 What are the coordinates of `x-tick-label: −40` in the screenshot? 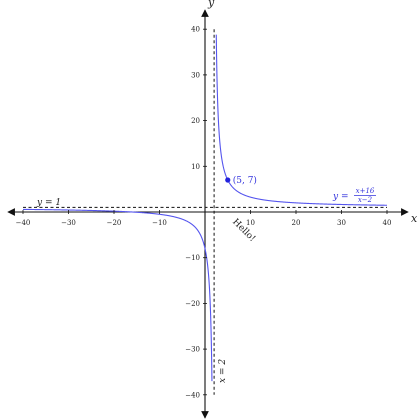 It's located at (23, 223).